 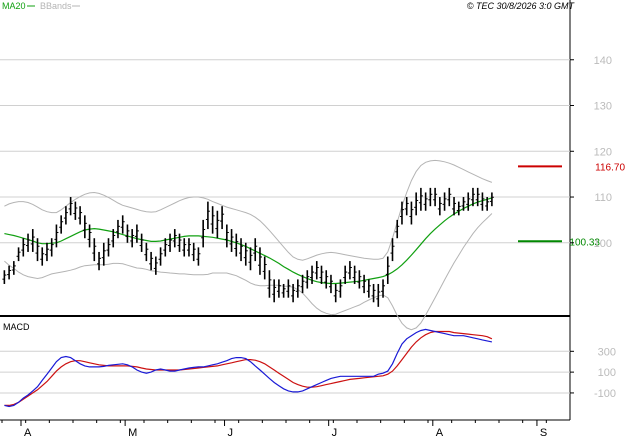 I want to click on legend-bbands: BBands, so click(x=56, y=6).